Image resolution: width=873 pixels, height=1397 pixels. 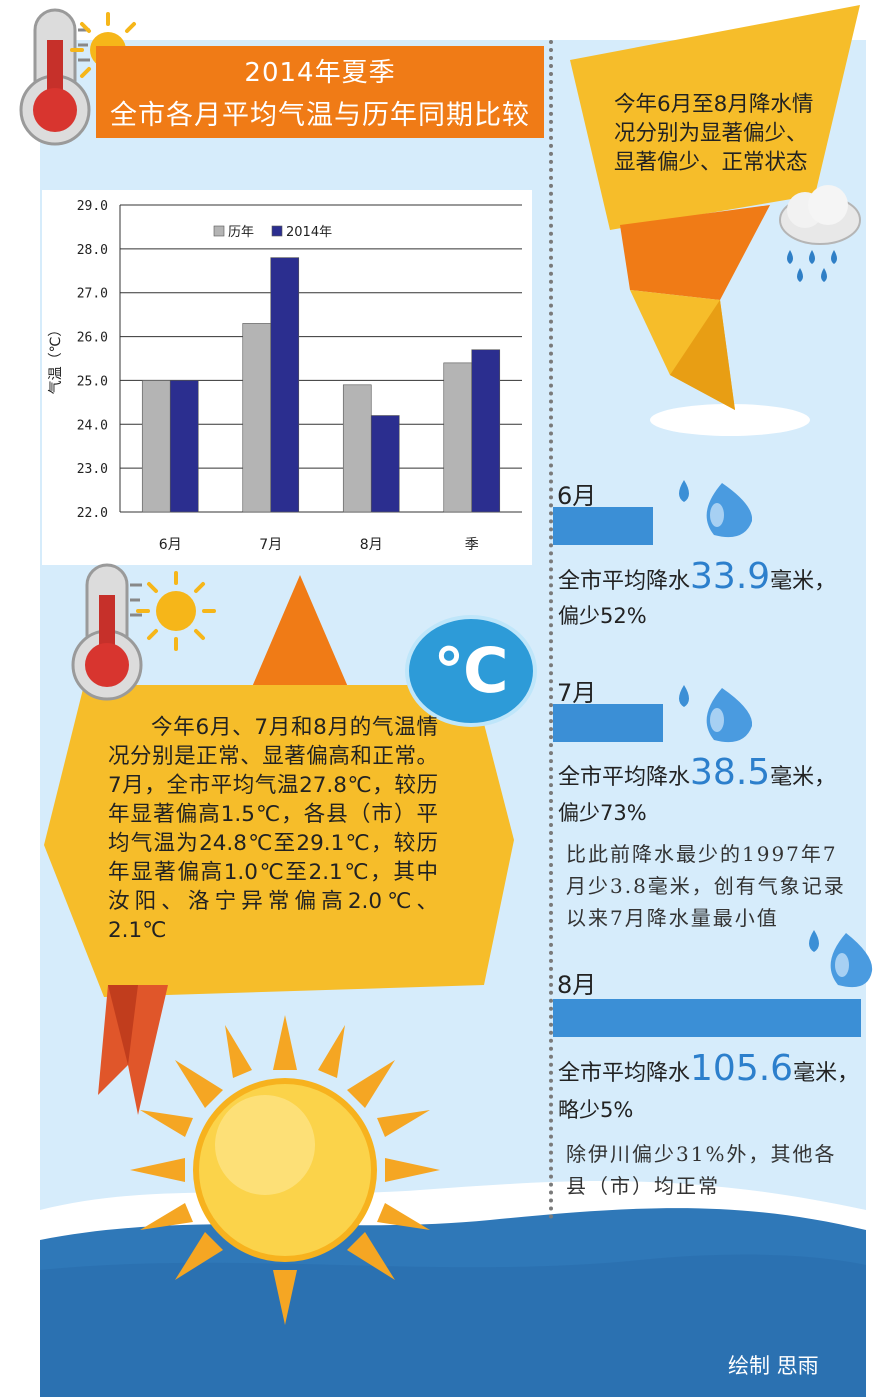 What do you see at coordinates (603, 526) in the screenshot?
I see `month-bar-june` at bounding box center [603, 526].